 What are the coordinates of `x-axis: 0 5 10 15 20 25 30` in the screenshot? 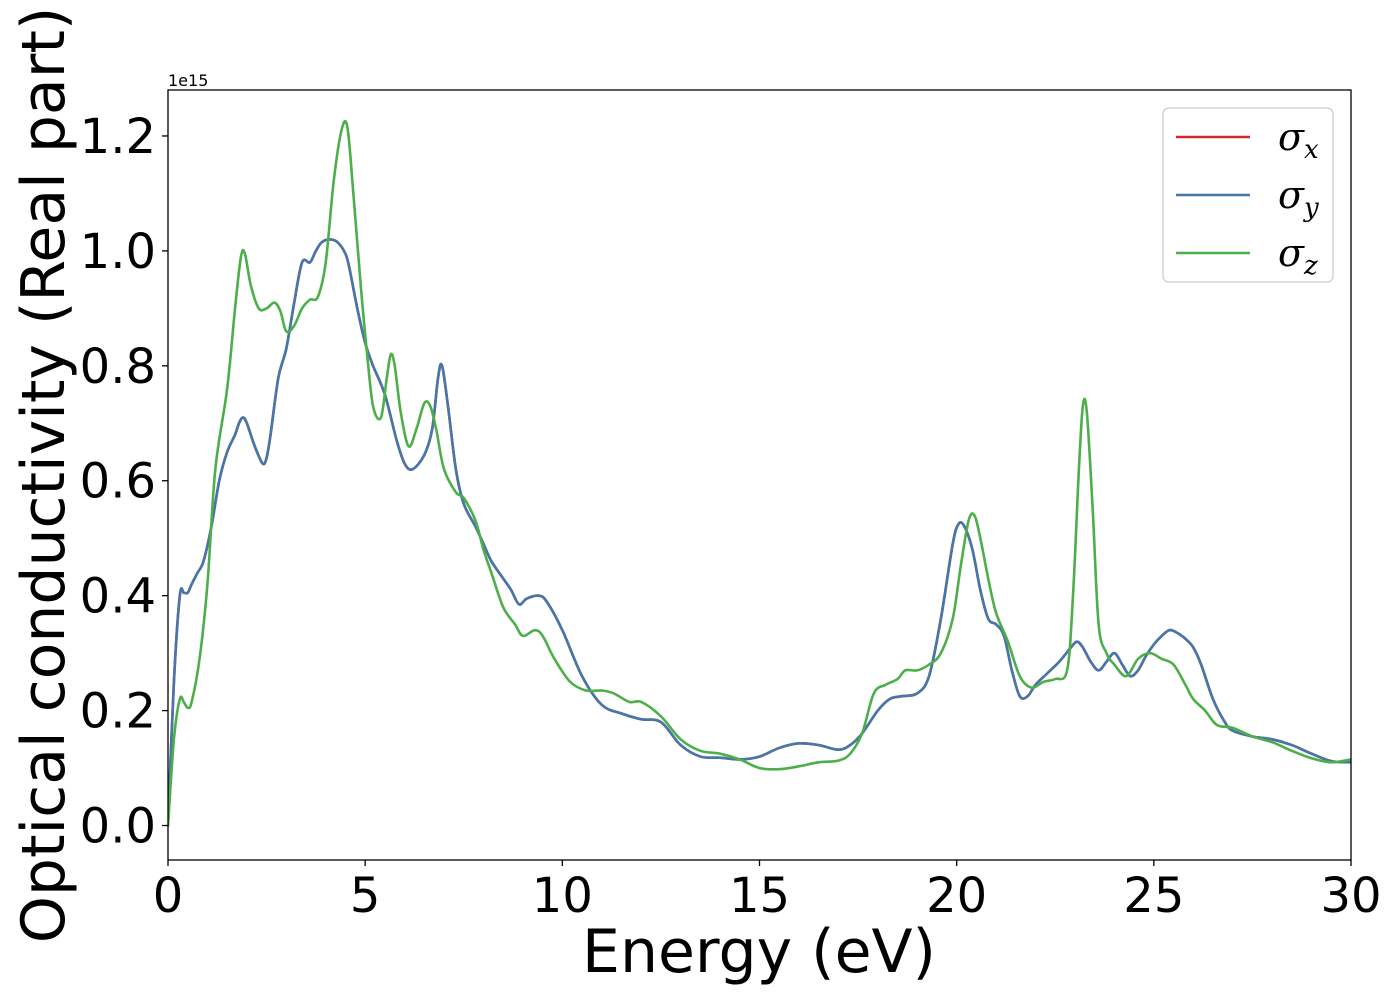 It's located at (767, 892).